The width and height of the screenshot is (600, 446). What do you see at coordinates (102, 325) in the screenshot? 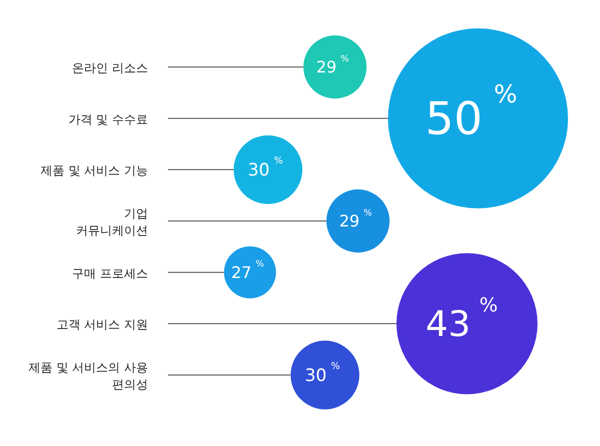
I see `category-label: 고객 서비스 지원` at bounding box center [102, 325].